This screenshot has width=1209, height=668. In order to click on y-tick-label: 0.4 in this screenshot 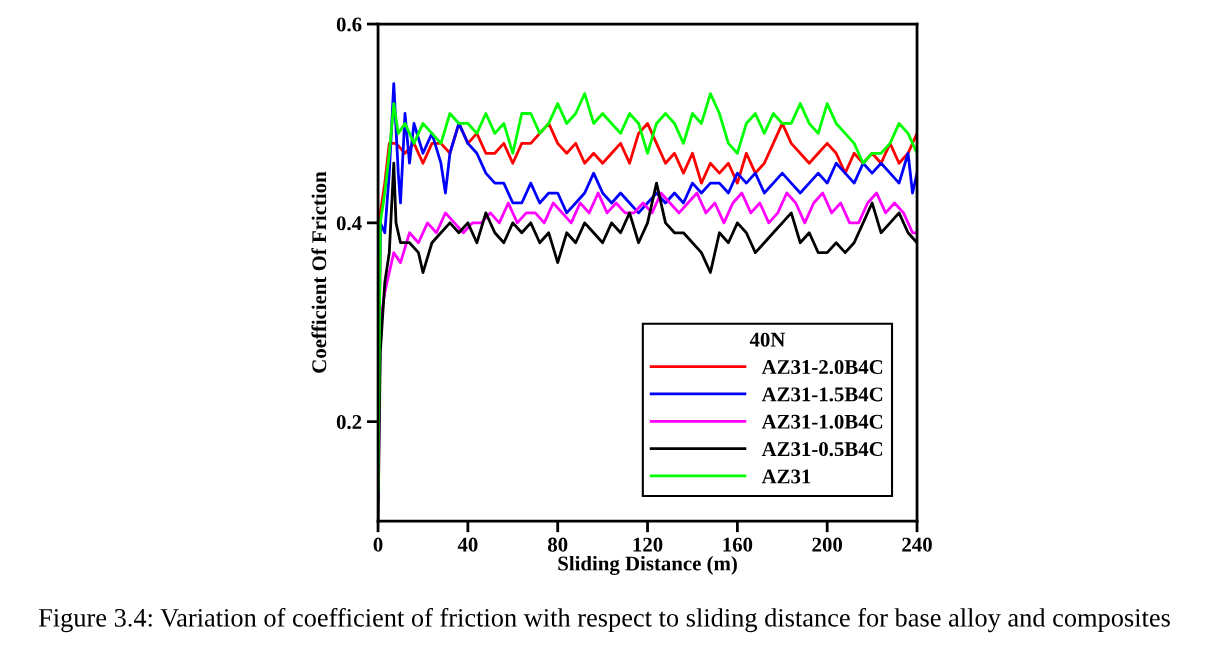, I will do `click(349, 223)`.